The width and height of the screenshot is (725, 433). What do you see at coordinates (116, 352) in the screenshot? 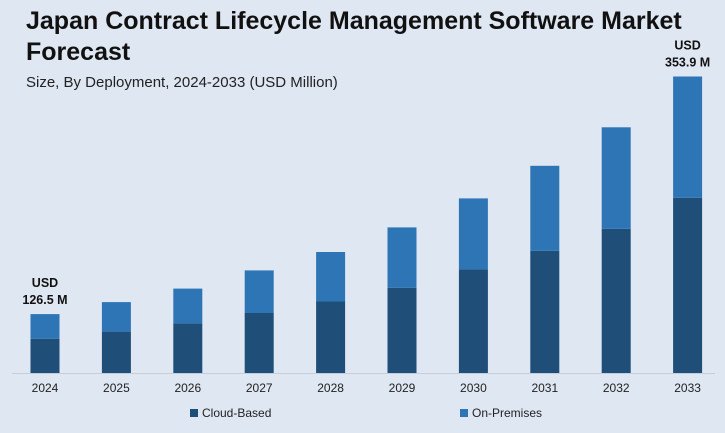
I see `bar-cloud-based-2025` at bounding box center [116, 352].